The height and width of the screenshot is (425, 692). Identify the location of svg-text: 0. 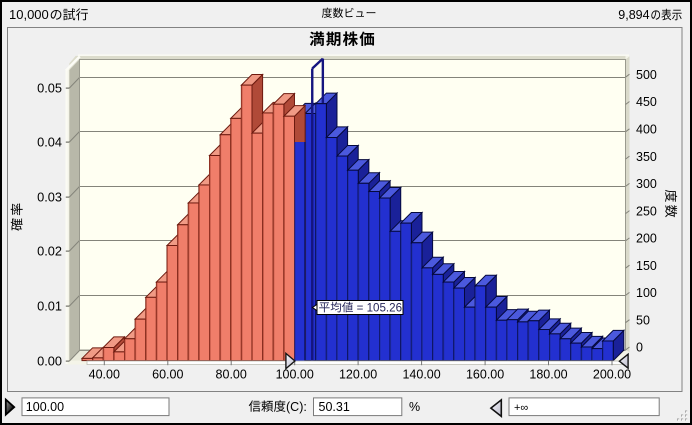
(639, 348).